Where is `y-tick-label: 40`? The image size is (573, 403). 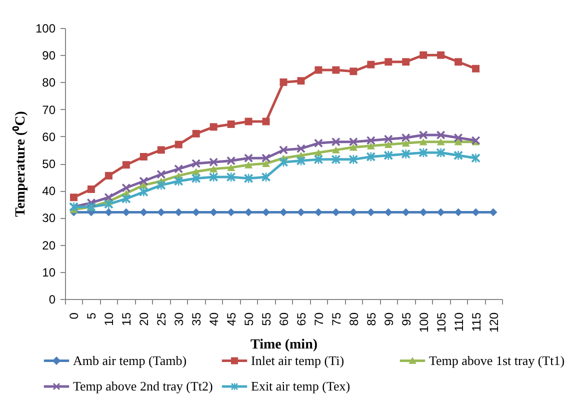 y-tick-label: 40 is located at coordinates (49, 191).